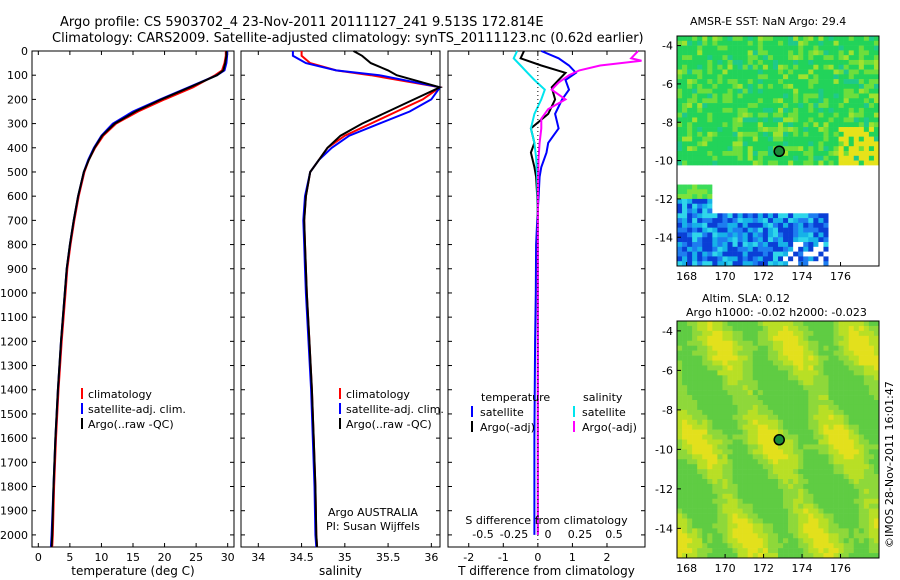  Describe the element at coordinates (546, 571) in the screenshot. I see `x-axis-label: T difference from climatology` at that location.